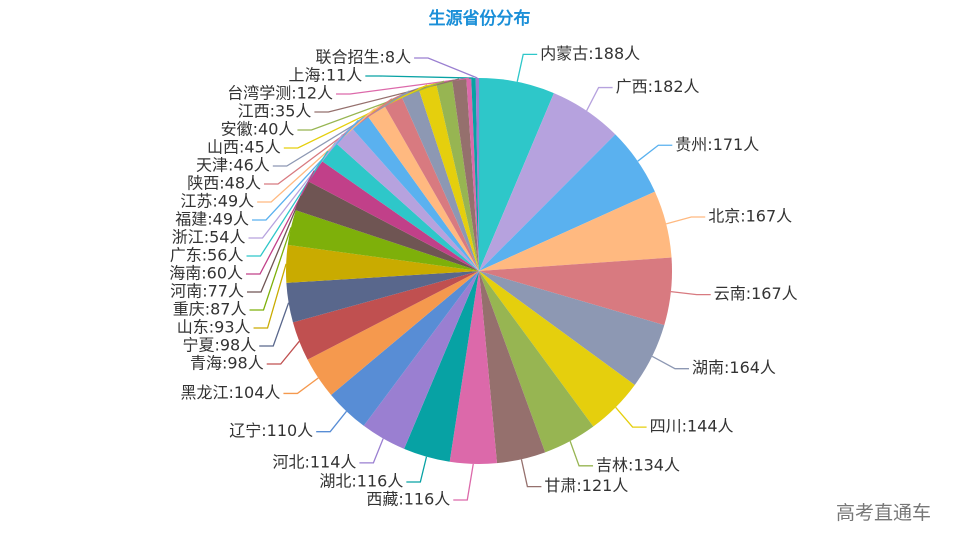 This screenshot has height=549, width=959. Describe the element at coordinates (230, 392) in the screenshot. I see `slice-label-13: 黑龙江:104人` at that location.